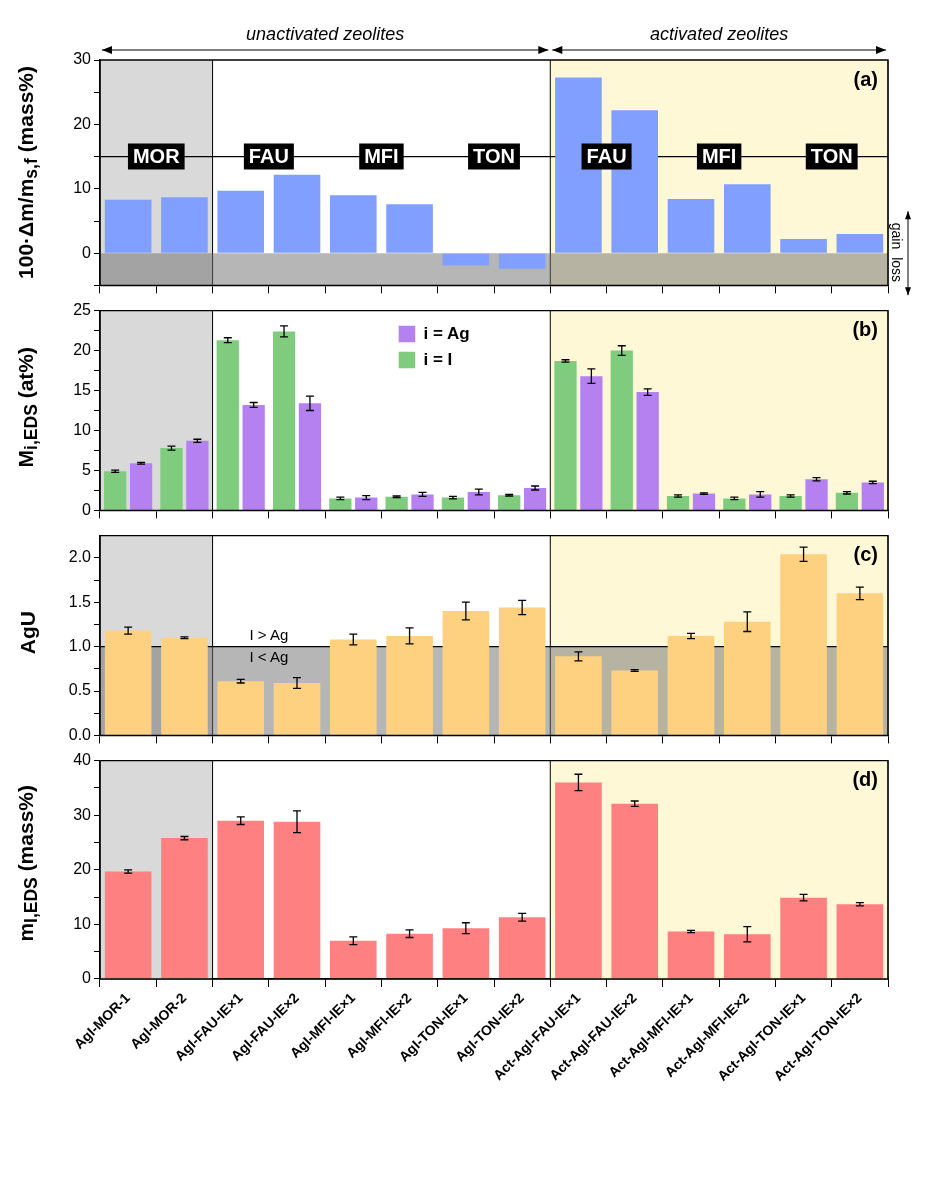  What do you see at coordinates (865, 78) in the screenshot?
I see `annotation: (a)` at bounding box center [865, 78].